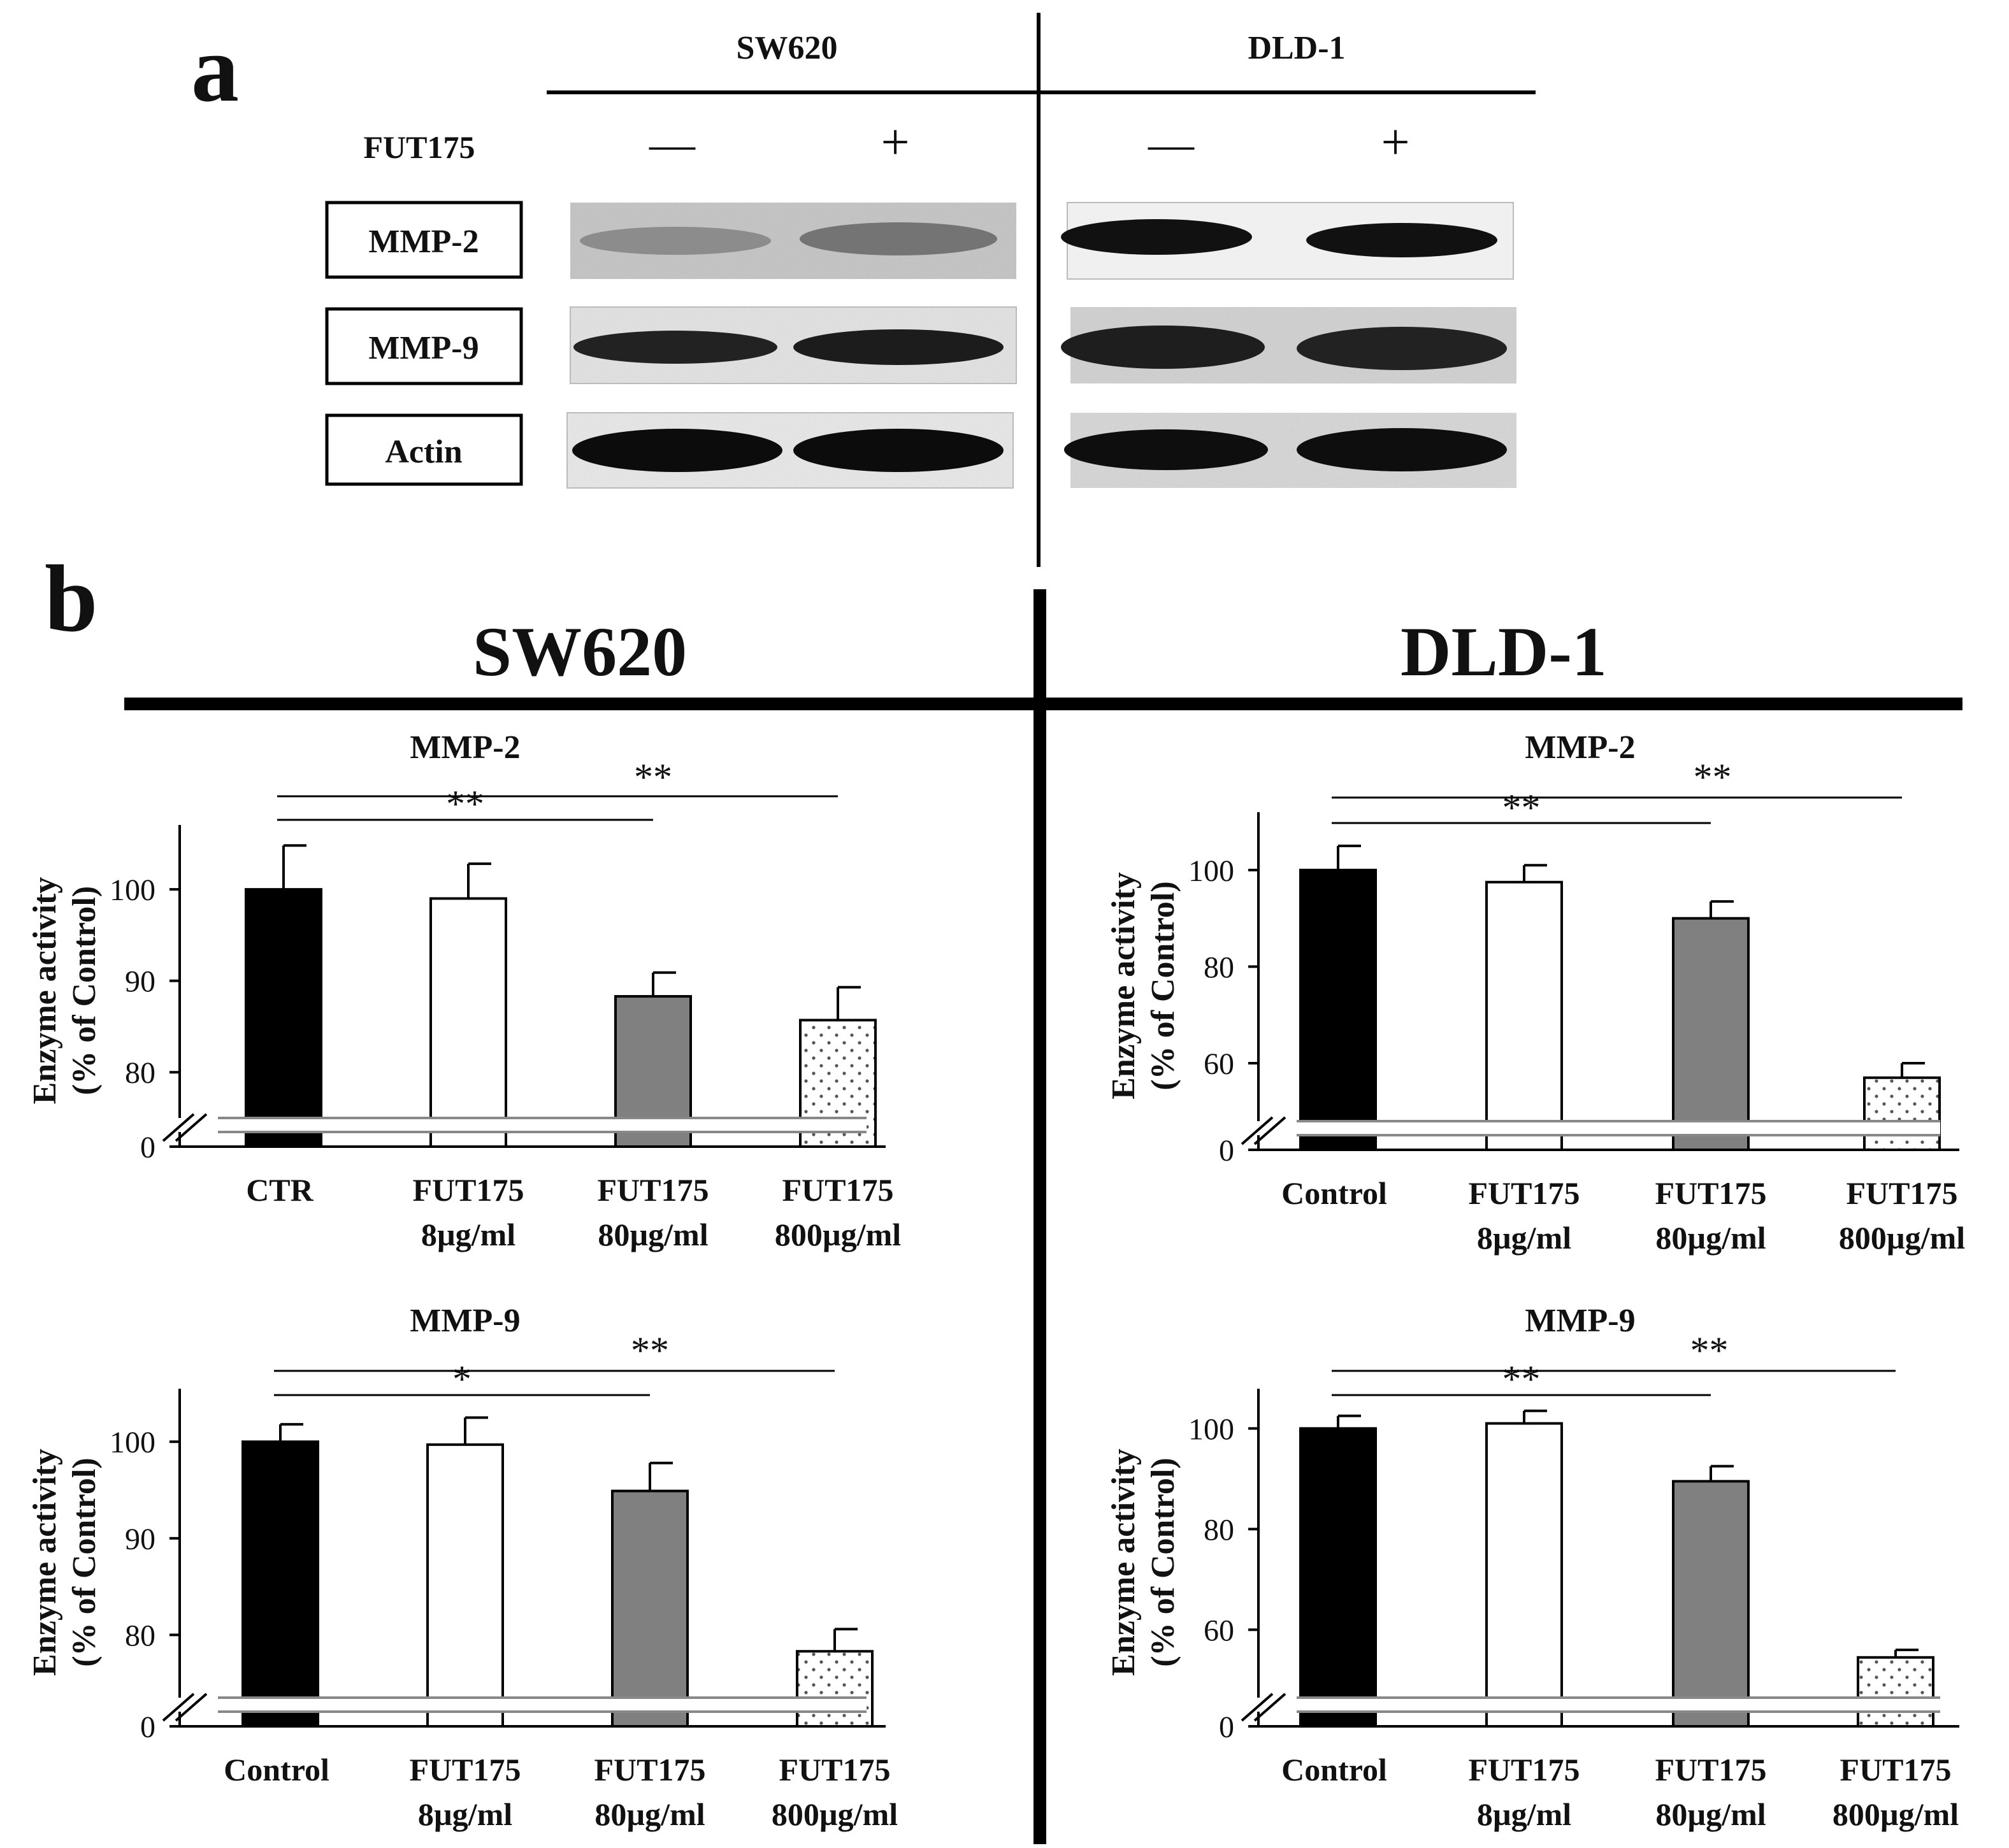 The image size is (2009, 1848). Describe the element at coordinates (71, 599) in the screenshot. I see `panel-b-label: b` at that location.